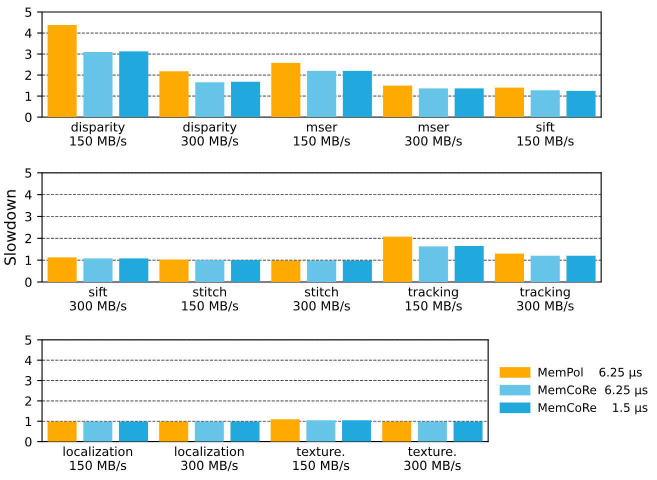 The image size is (657, 480). I want to click on x-tick-label: mser 150 MB/s, so click(322, 135).